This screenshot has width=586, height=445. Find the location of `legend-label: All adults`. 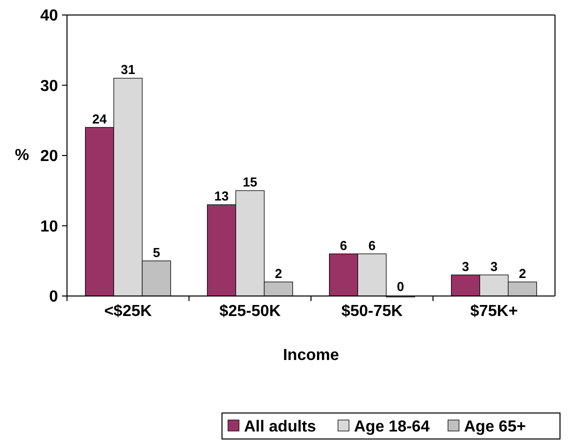

legend-label: All adults is located at coordinates (280, 427).